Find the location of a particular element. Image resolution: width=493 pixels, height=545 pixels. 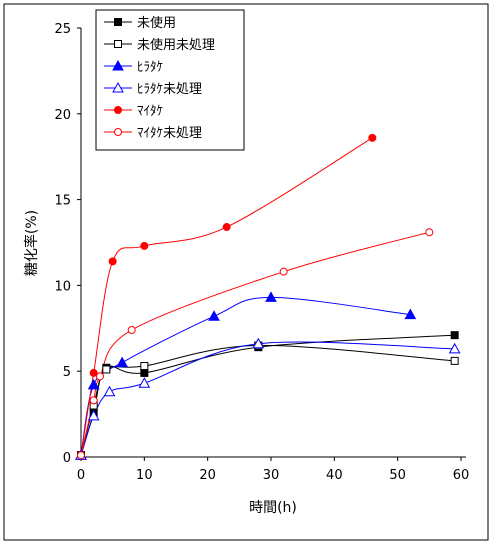

x-ticks: 0 10 20 30 40 50 60 is located at coordinates (273, 470).